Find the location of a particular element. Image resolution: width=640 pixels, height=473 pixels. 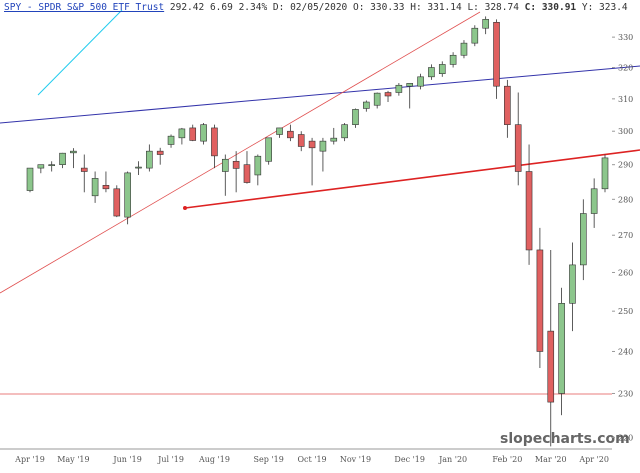

watermark: slopecharts.com is located at coordinates (565, 439).